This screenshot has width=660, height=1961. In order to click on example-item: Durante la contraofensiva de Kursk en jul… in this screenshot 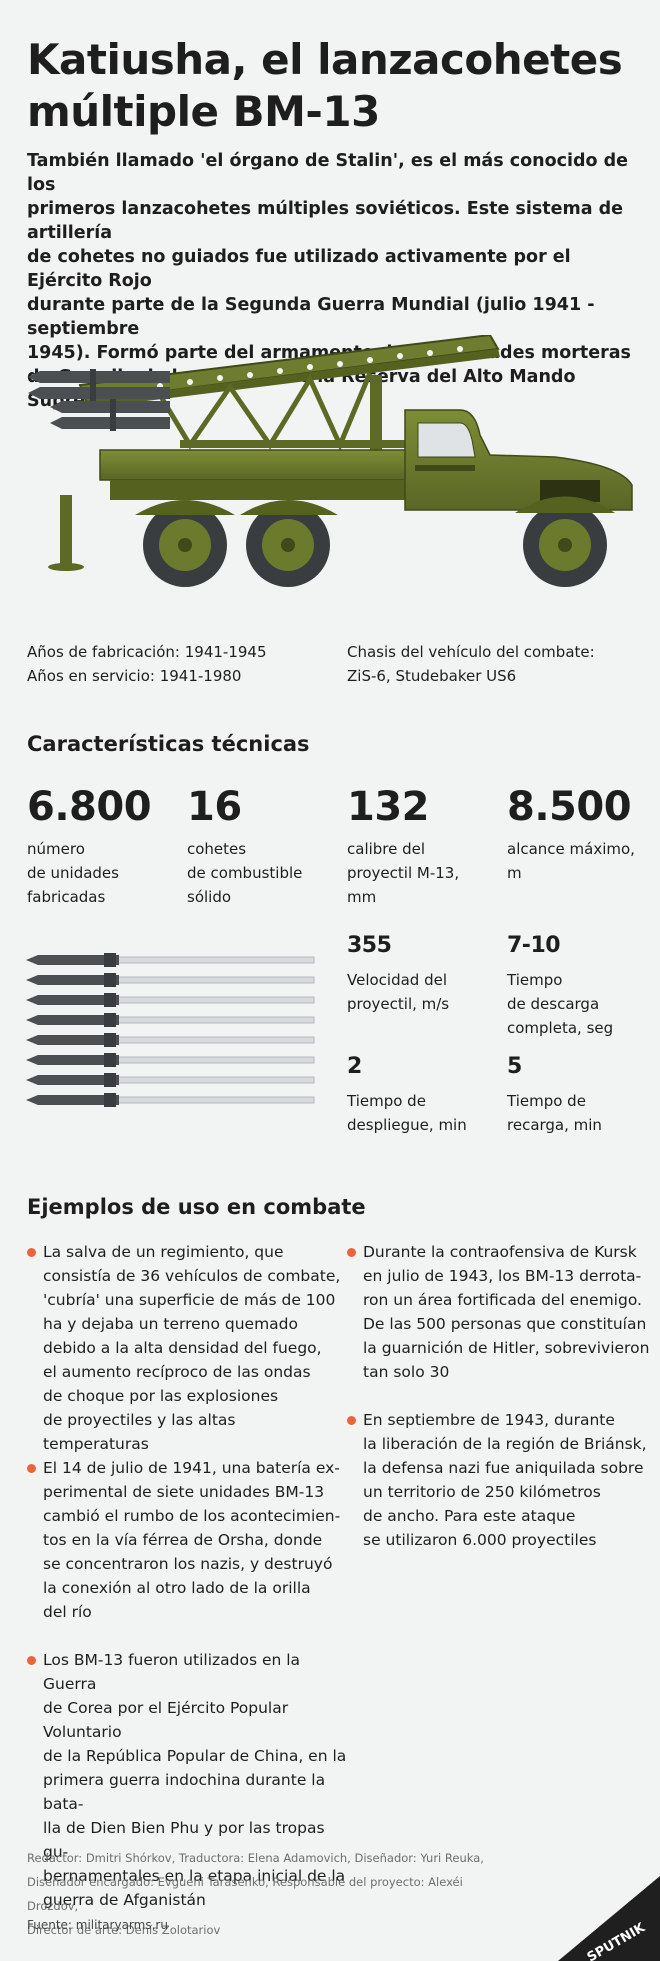, I will do `click(500, 1312)`.